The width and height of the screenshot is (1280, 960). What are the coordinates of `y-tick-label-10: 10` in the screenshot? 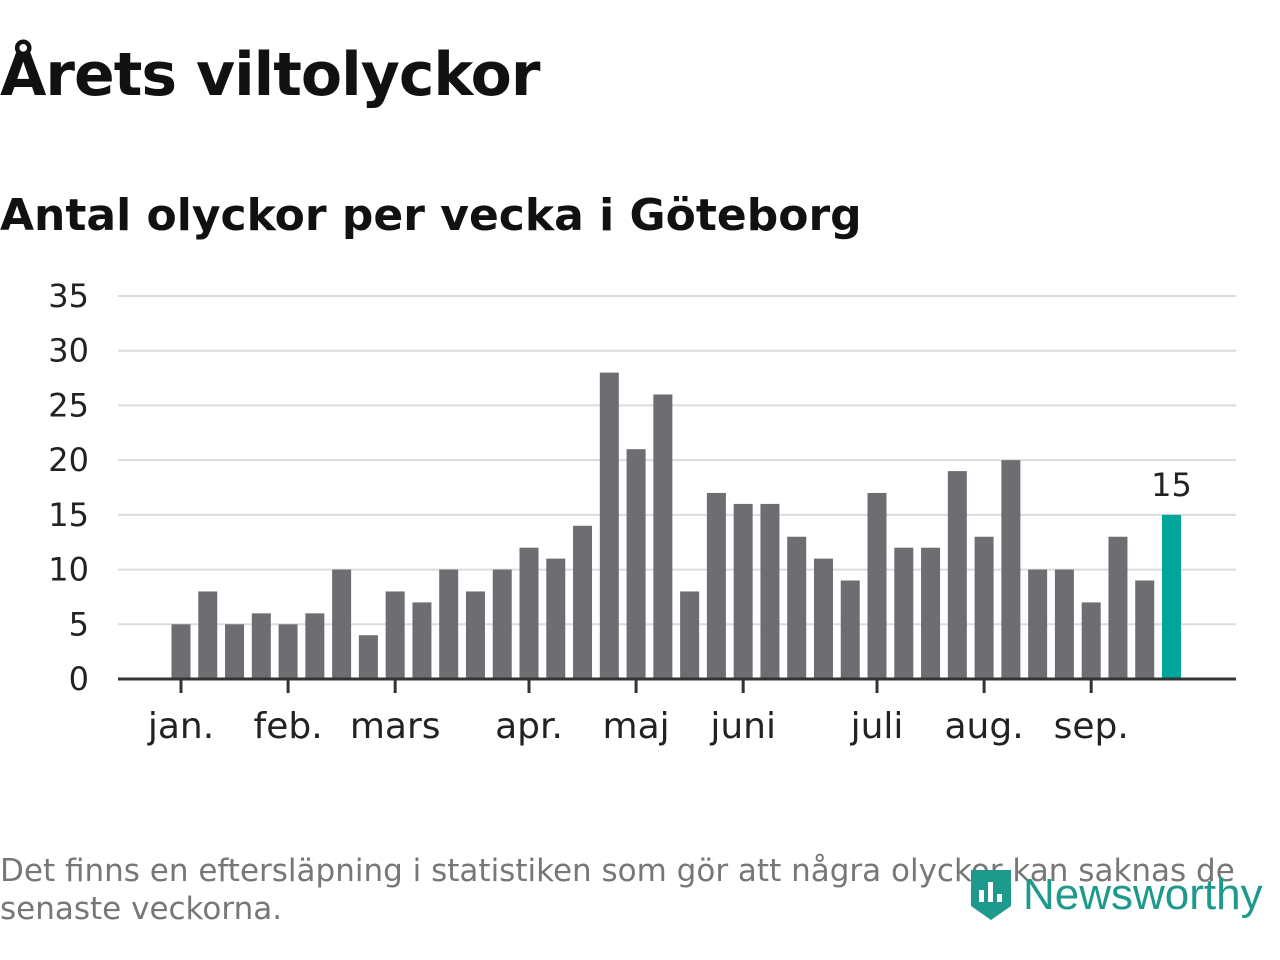 It's located at (68, 570).